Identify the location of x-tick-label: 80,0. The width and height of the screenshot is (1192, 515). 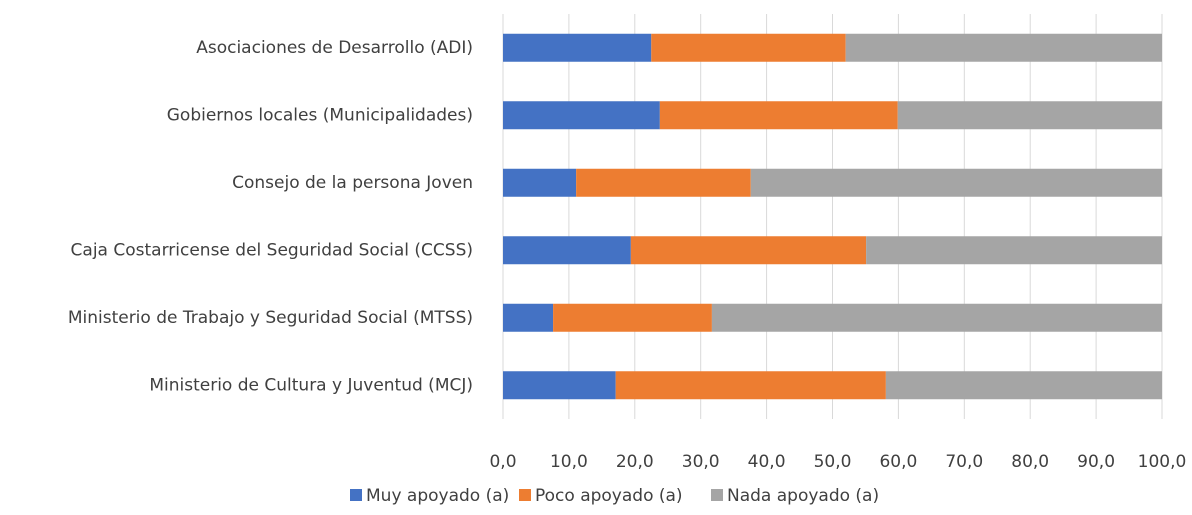
(1030, 462).